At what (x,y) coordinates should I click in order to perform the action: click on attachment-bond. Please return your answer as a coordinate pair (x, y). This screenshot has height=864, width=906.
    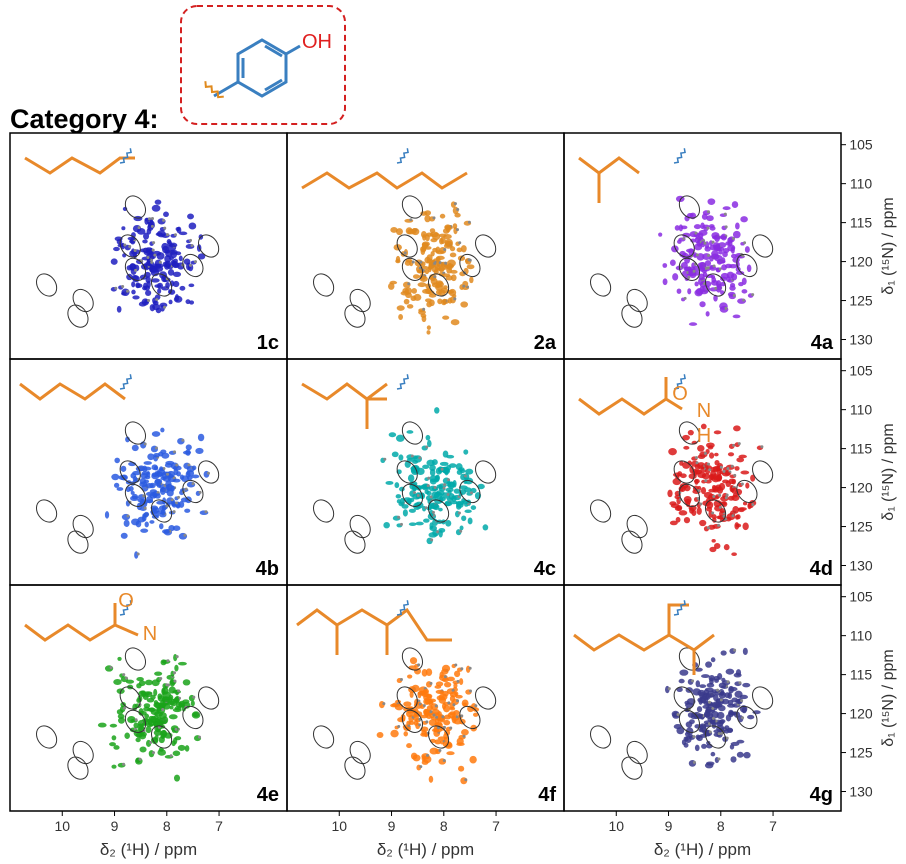
    Looking at the image, I should click on (402, 156).